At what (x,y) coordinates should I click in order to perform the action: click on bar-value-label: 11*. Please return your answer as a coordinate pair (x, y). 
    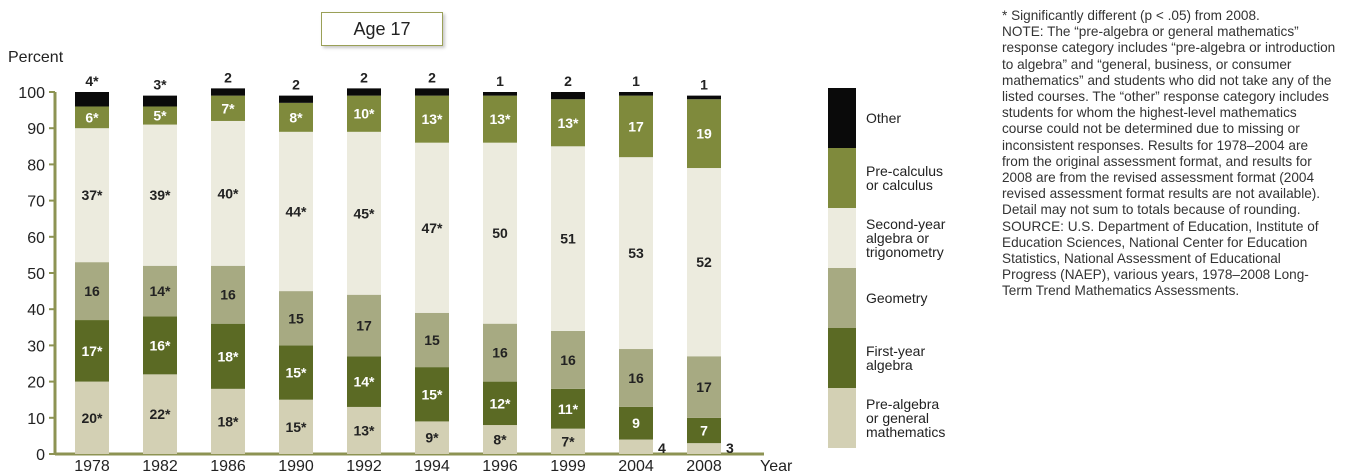
    Looking at the image, I should click on (568, 409).